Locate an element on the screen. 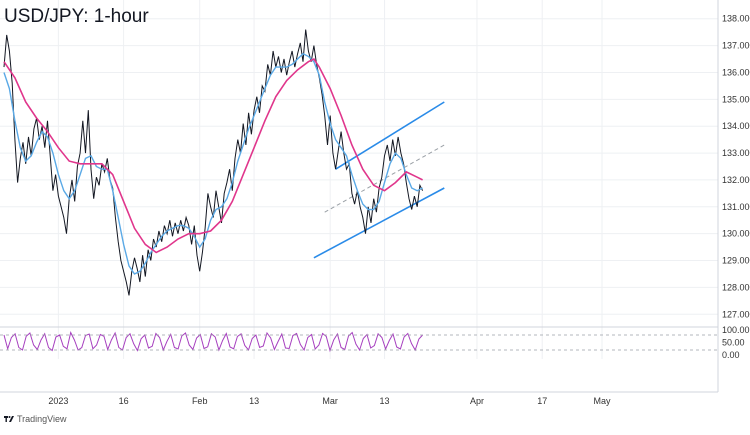  oscillator-pane is located at coordinates (359, 342).